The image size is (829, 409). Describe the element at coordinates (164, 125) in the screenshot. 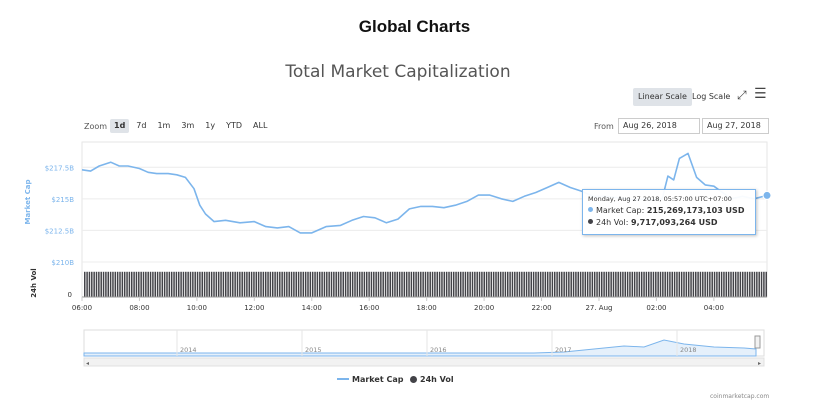

I see `zoom-1m-button: 1m` at that location.